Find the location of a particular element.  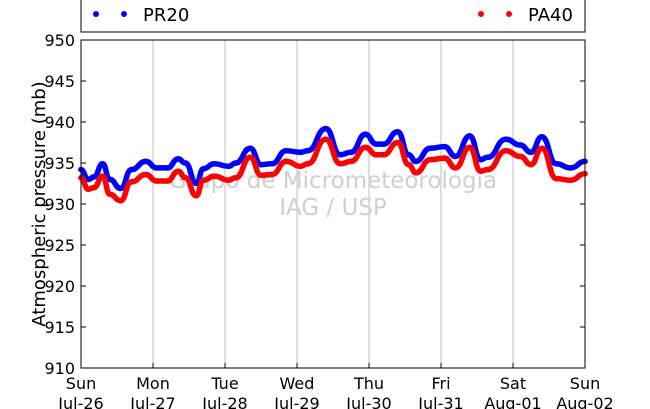

legend: PR20 PA40 is located at coordinates (333, 16).